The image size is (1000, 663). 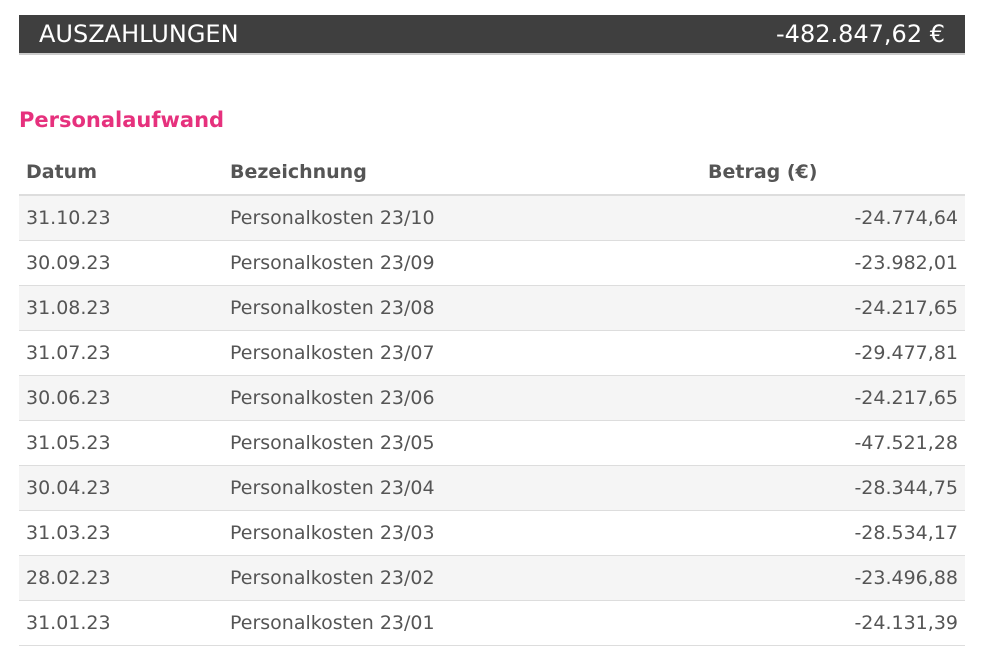 I want to click on table-row: 31.10.23 Personalkosten 23/10 -24.774,64, so click(x=492, y=218).